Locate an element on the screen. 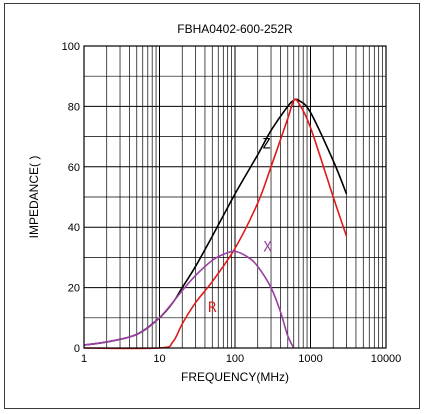 This screenshot has height=414, width=425. y-tick-label: 0 is located at coordinates (77, 349).